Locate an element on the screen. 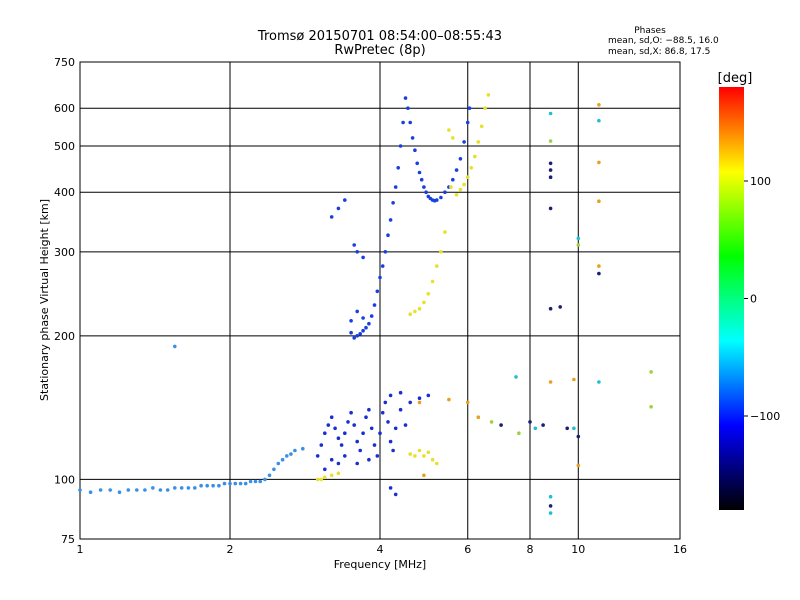  x-tick-label: 4 is located at coordinates (380, 549).